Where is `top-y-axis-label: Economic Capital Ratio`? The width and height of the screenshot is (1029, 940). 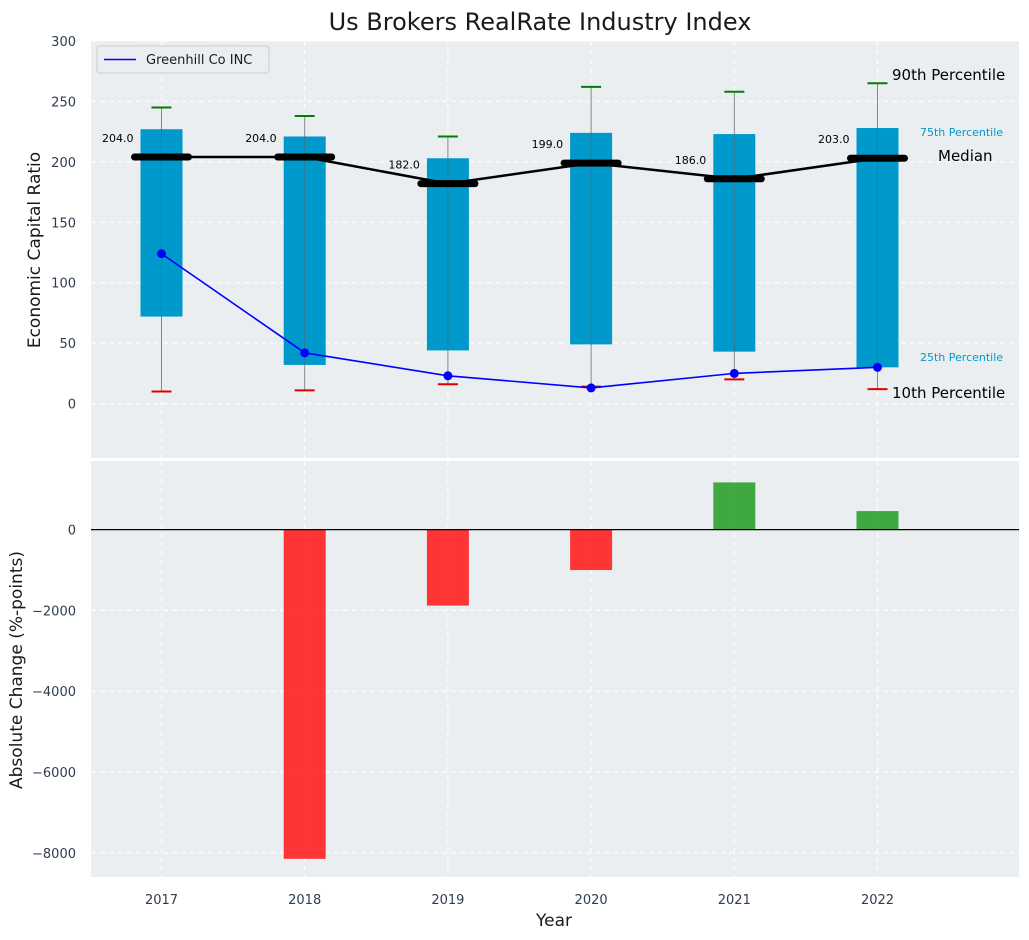 top-y-axis-label: Economic Capital Ratio is located at coordinates (35, 250).